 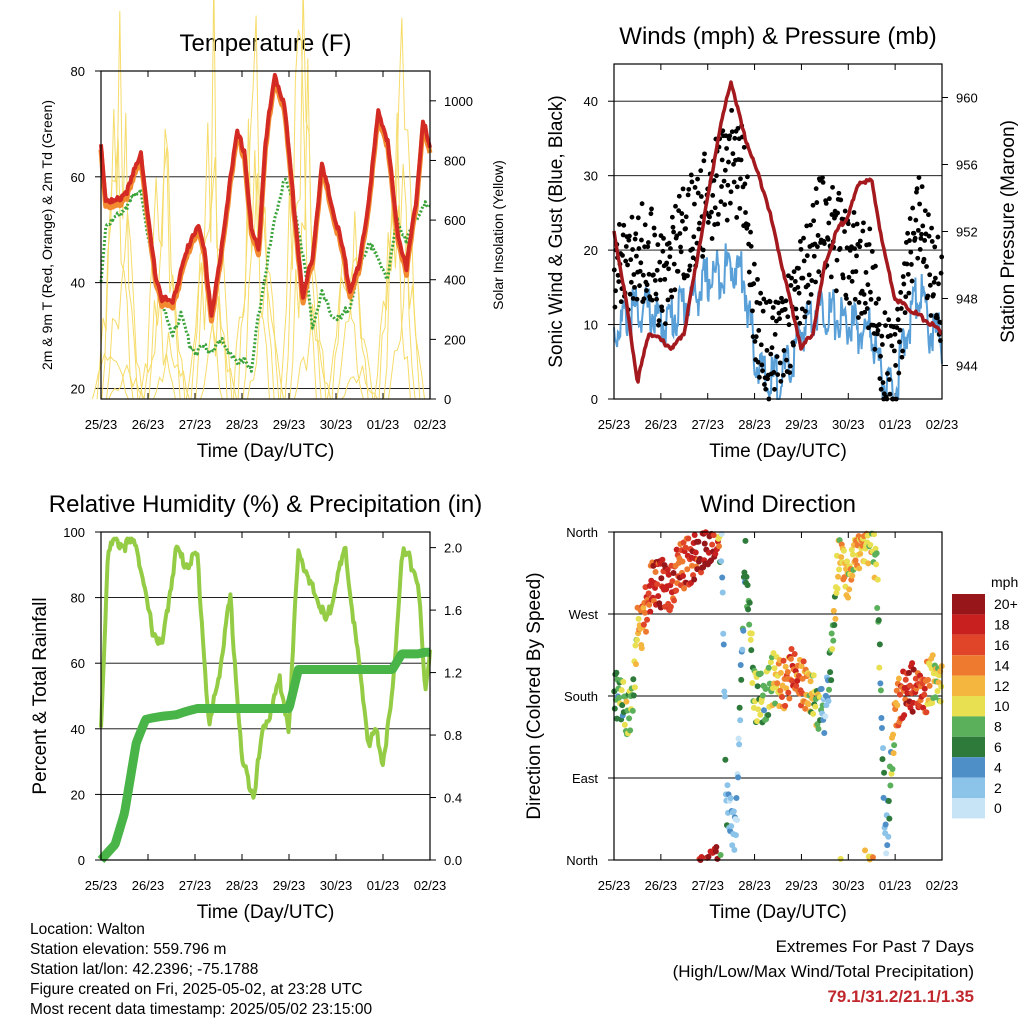 I want to click on extremes-heading: Extremes For Past 7 Days, so click(x=874, y=946).